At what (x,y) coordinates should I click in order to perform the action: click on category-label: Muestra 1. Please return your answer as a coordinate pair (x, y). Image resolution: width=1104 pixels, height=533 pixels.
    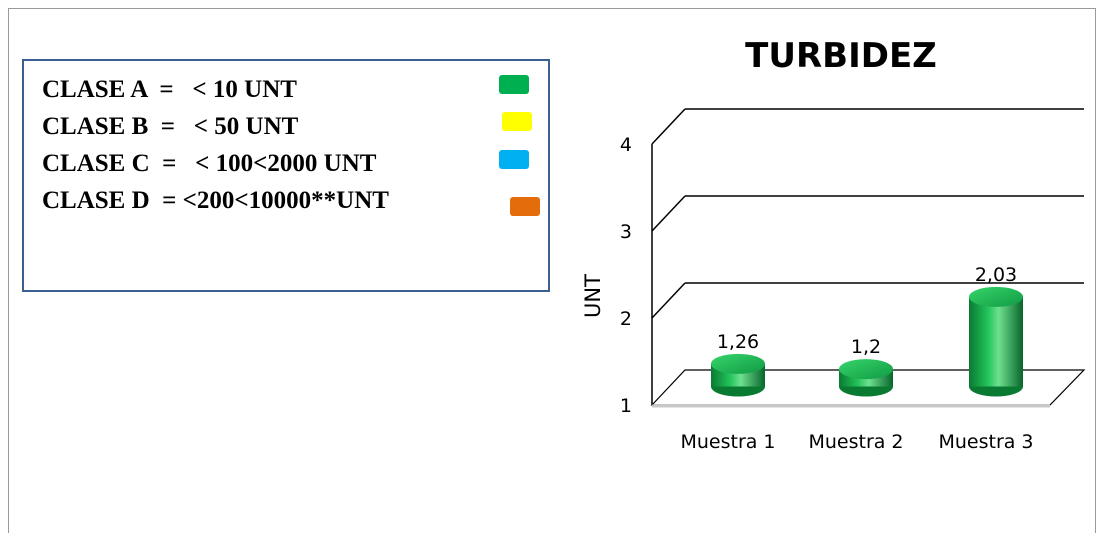
    Looking at the image, I should click on (727, 442).